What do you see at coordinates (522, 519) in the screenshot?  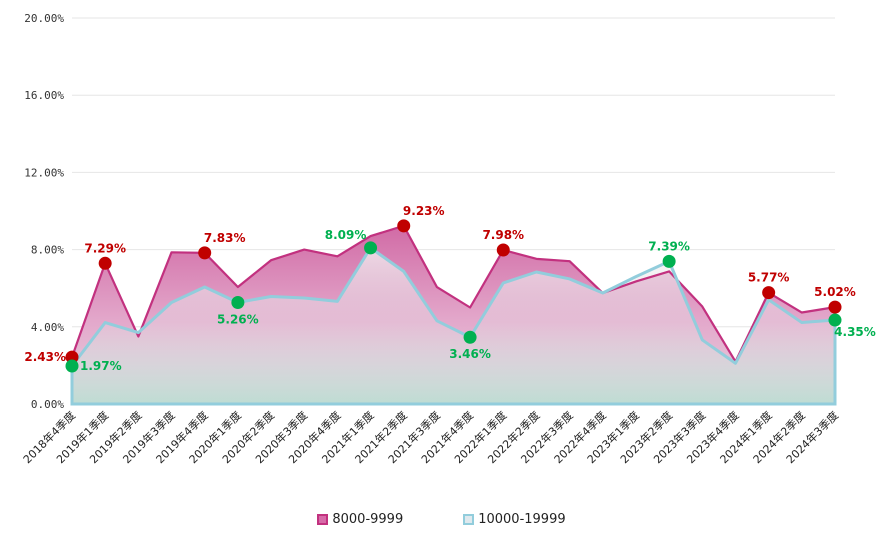 I see `legend-label: 10000-19999` at bounding box center [522, 519].